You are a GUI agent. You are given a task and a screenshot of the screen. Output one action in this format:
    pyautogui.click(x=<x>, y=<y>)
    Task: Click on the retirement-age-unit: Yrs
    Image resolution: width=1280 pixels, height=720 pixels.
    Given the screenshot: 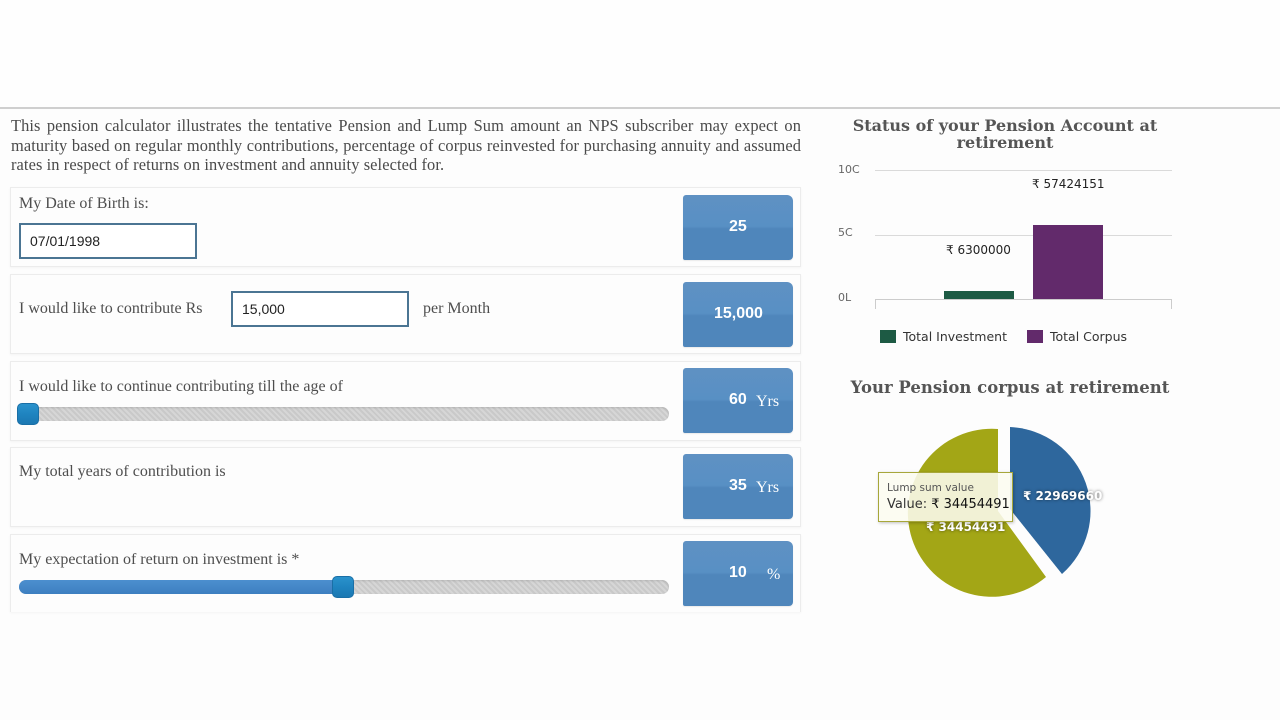 What is the action you would take?
    pyautogui.click(x=768, y=401)
    